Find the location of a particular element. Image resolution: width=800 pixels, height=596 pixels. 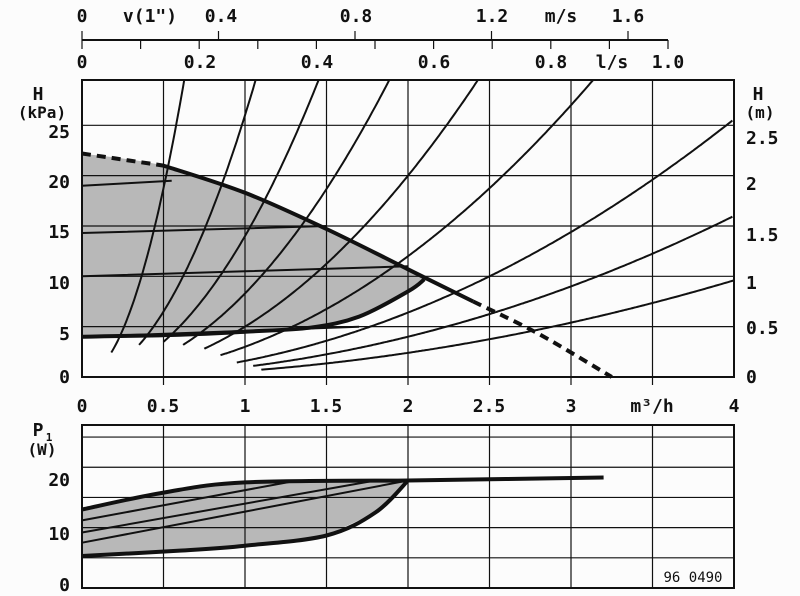

head-tick-10: 10 is located at coordinates (59, 283).